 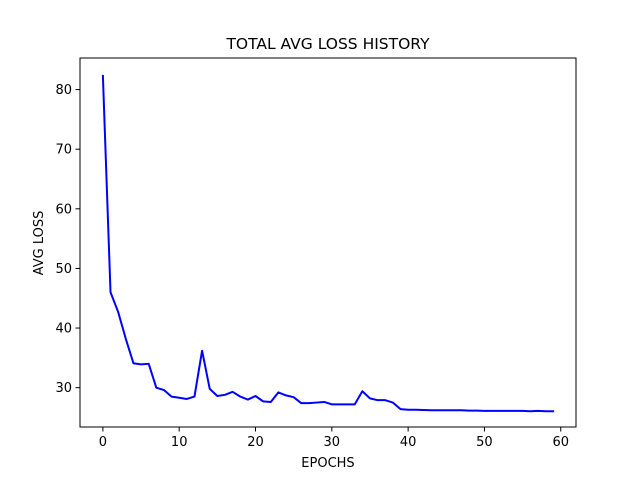 I want to click on y-tick-label: 50, so click(x=63, y=269).